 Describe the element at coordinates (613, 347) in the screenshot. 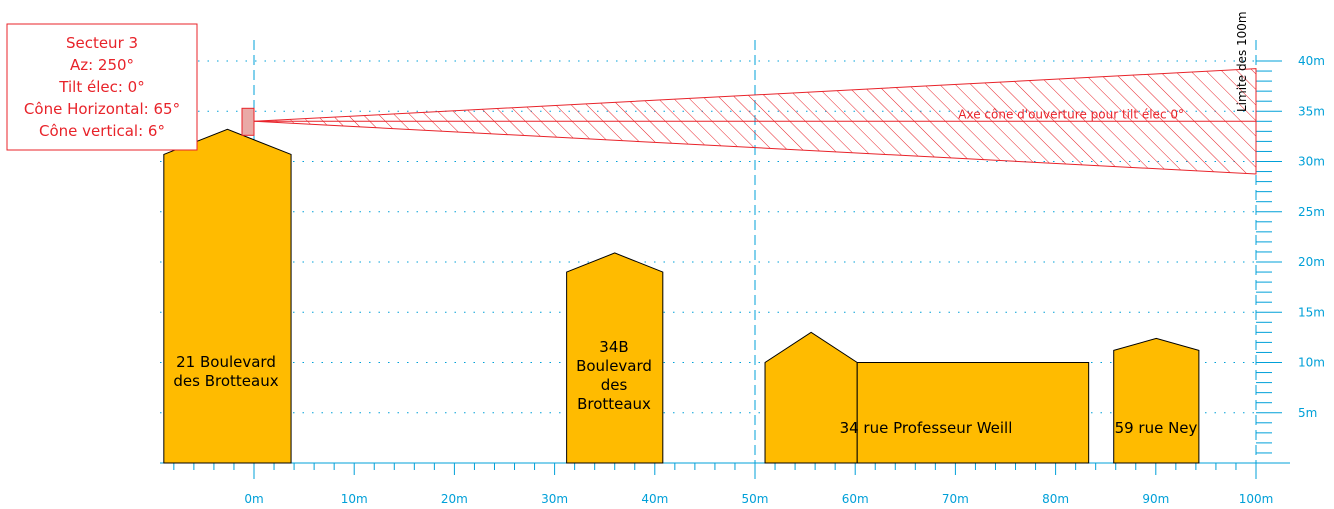

I see `building-label: 34B` at that location.